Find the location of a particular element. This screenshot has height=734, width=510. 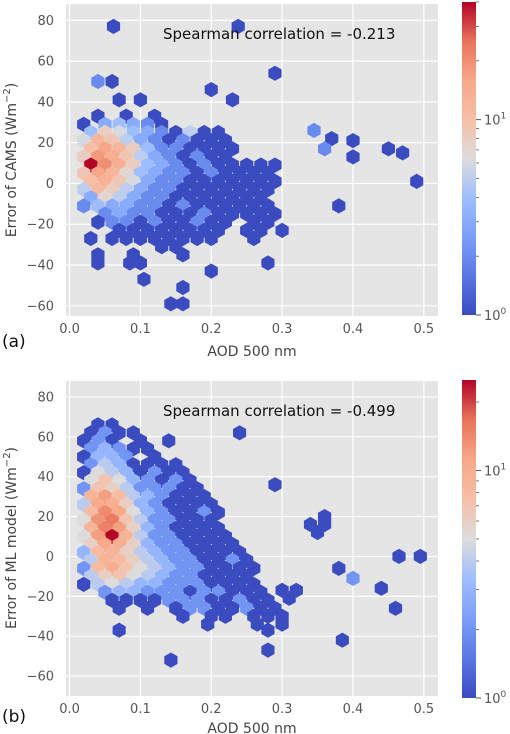

y-axis-label-b-close: ) is located at coordinates (12, 449).